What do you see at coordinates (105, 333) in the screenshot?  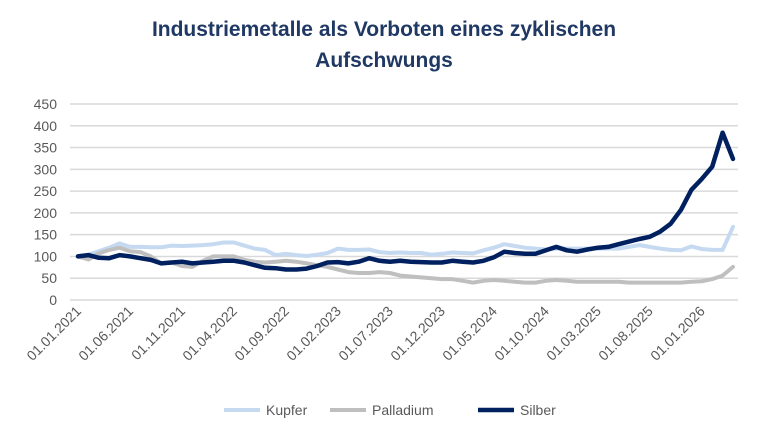 I see `x-tick-label: 01.06.2021` at bounding box center [105, 333].